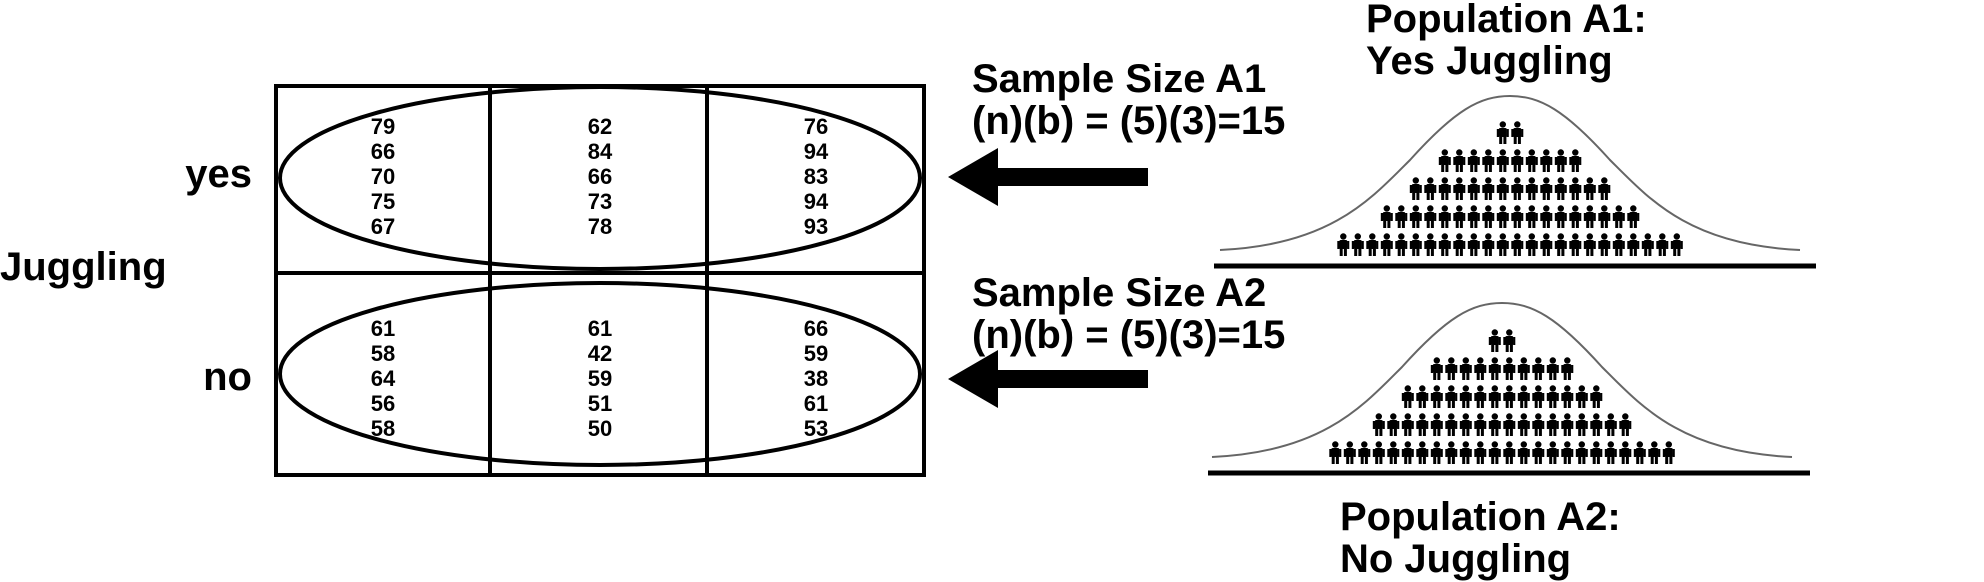 The image size is (1984, 582). Describe the element at coordinates (816, 151) in the screenshot. I see `cell-value: 94` at that location.